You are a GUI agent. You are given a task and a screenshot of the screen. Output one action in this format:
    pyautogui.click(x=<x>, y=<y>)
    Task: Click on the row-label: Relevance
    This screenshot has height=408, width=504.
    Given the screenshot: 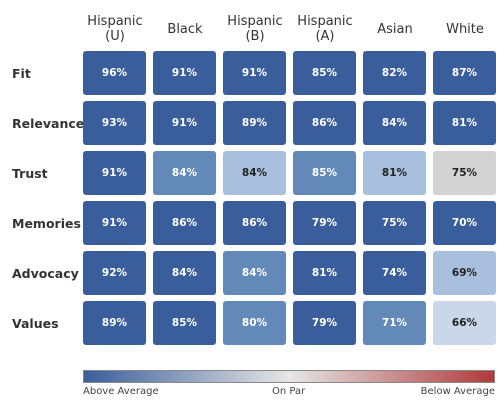 What is the action you would take?
    pyautogui.click(x=48, y=123)
    